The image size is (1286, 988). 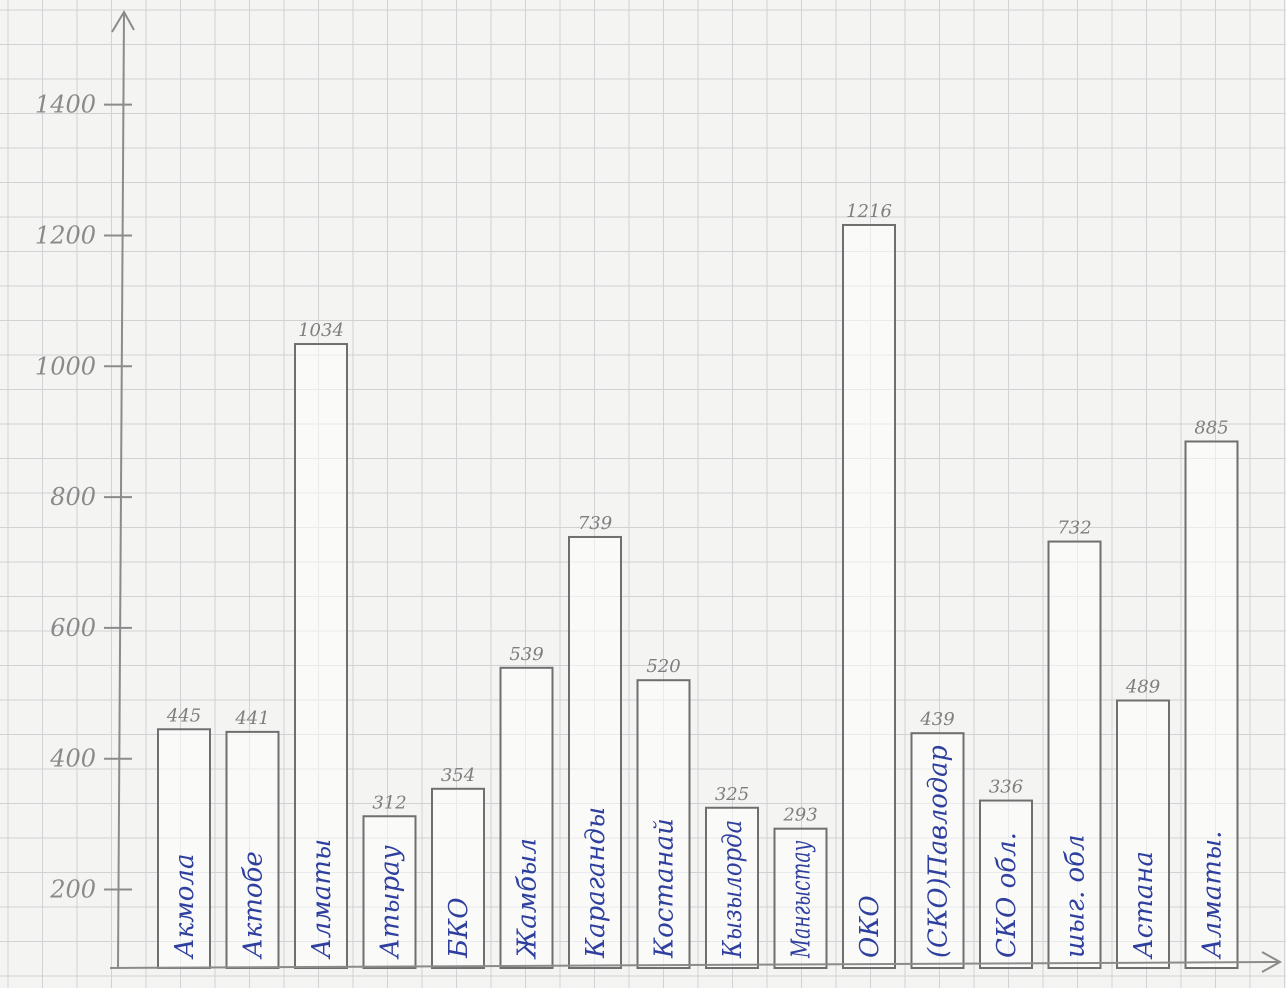 I want to click on category-label: Кызылорда, so click(x=733, y=889).